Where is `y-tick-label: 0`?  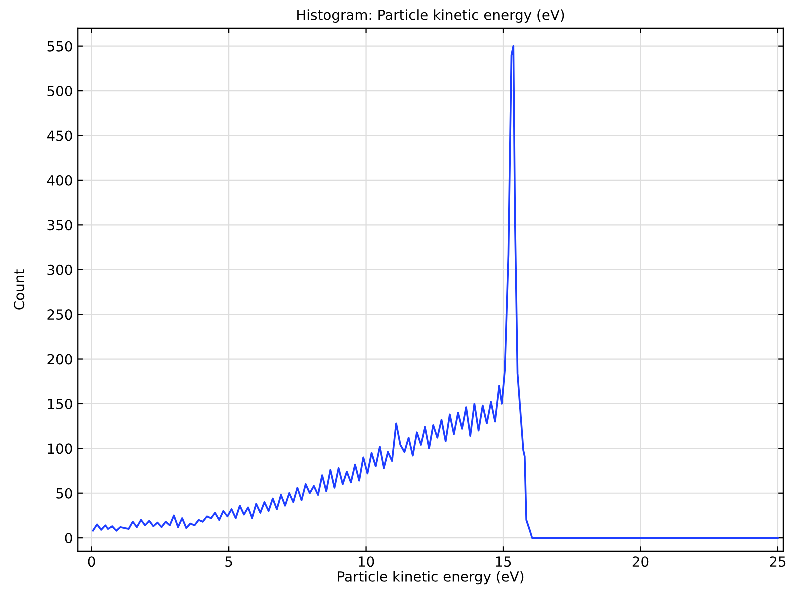
y-tick-label: 0 is located at coordinates (68, 538).